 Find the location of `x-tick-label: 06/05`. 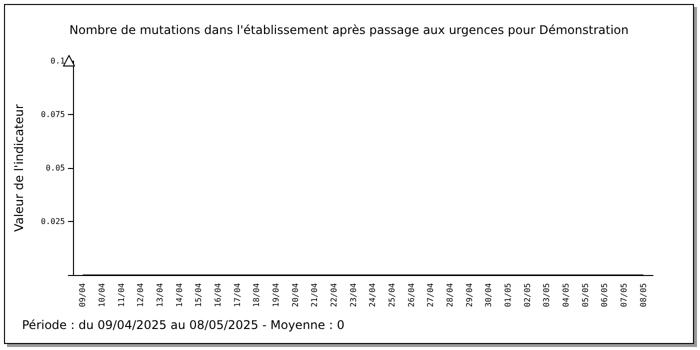

x-tick-label: 06/05 is located at coordinates (605, 295).